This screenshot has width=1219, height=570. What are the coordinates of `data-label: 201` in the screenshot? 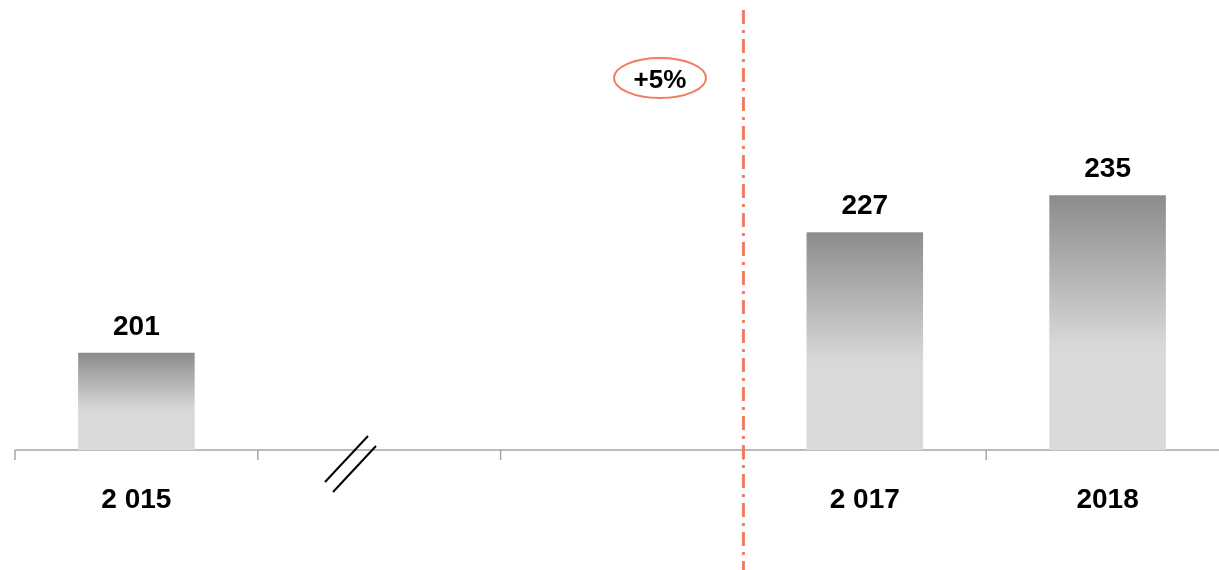 It's located at (136, 325).